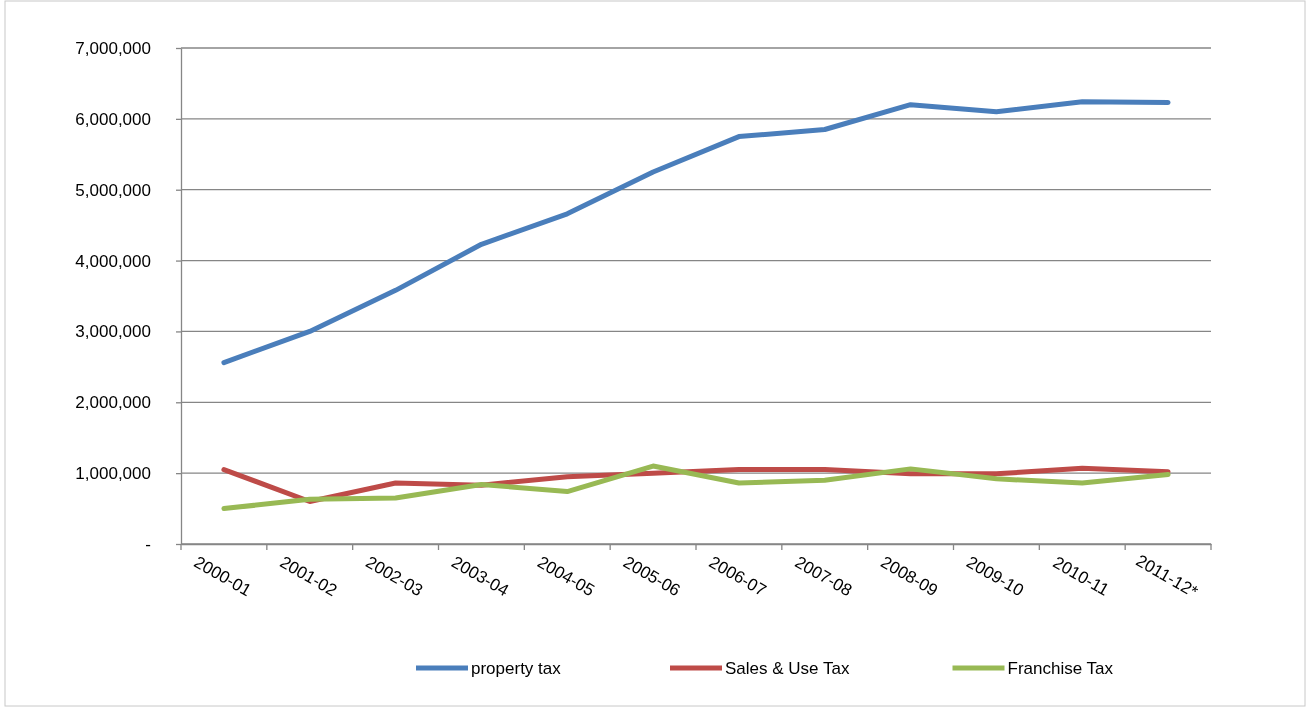 The height and width of the screenshot is (707, 1310). Describe the element at coordinates (516, 668) in the screenshot. I see `legend-label: property tax` at that location.